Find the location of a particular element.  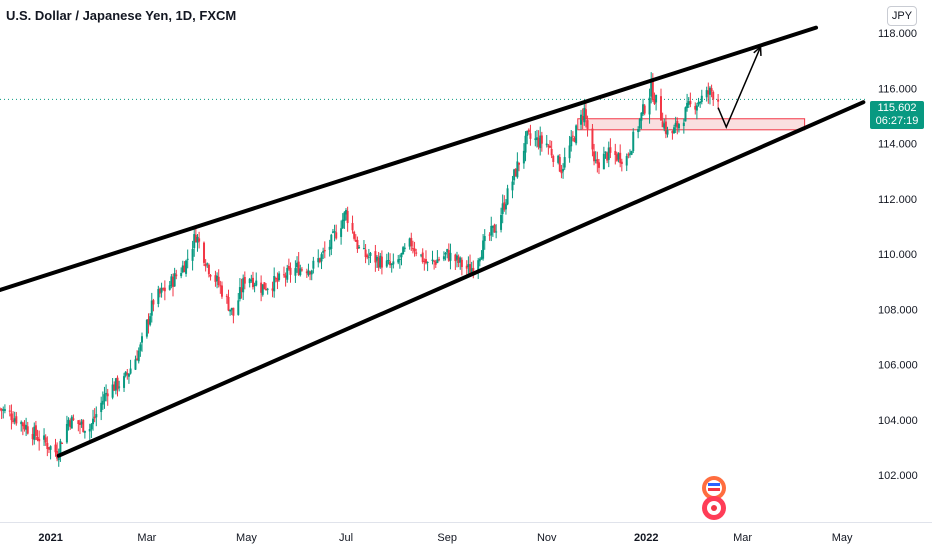

x-tick-label: Jul is located at coordinates (346, 538).